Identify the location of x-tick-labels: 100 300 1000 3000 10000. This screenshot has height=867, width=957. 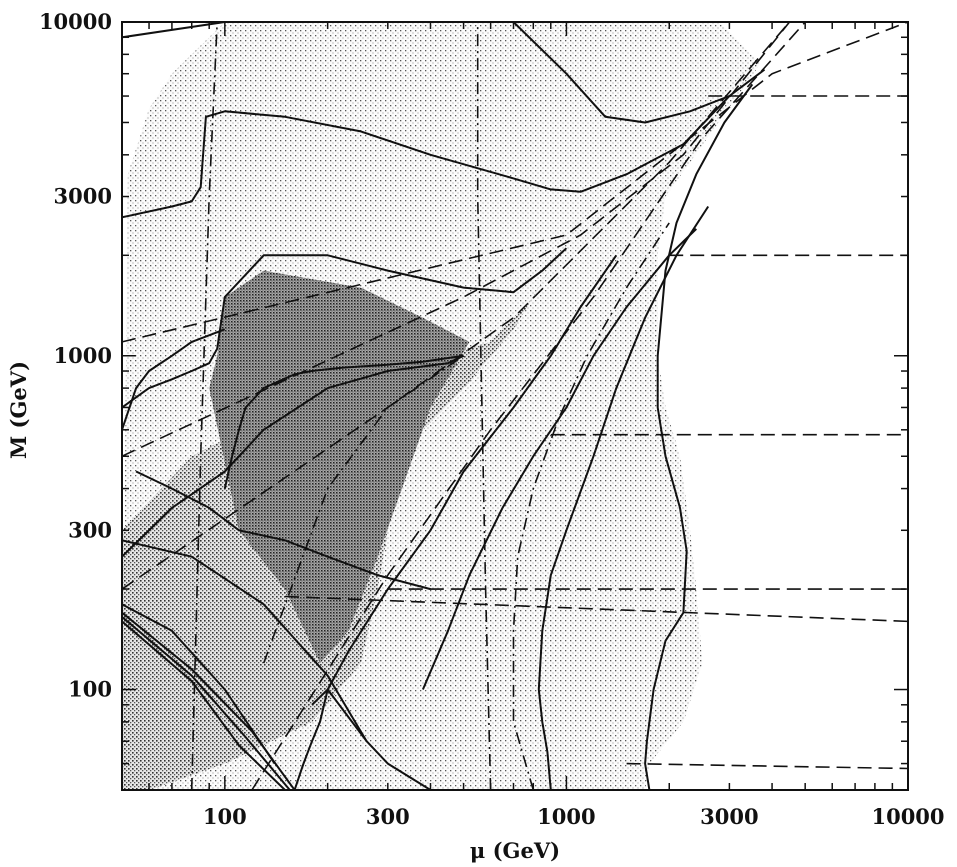
(574, 816).